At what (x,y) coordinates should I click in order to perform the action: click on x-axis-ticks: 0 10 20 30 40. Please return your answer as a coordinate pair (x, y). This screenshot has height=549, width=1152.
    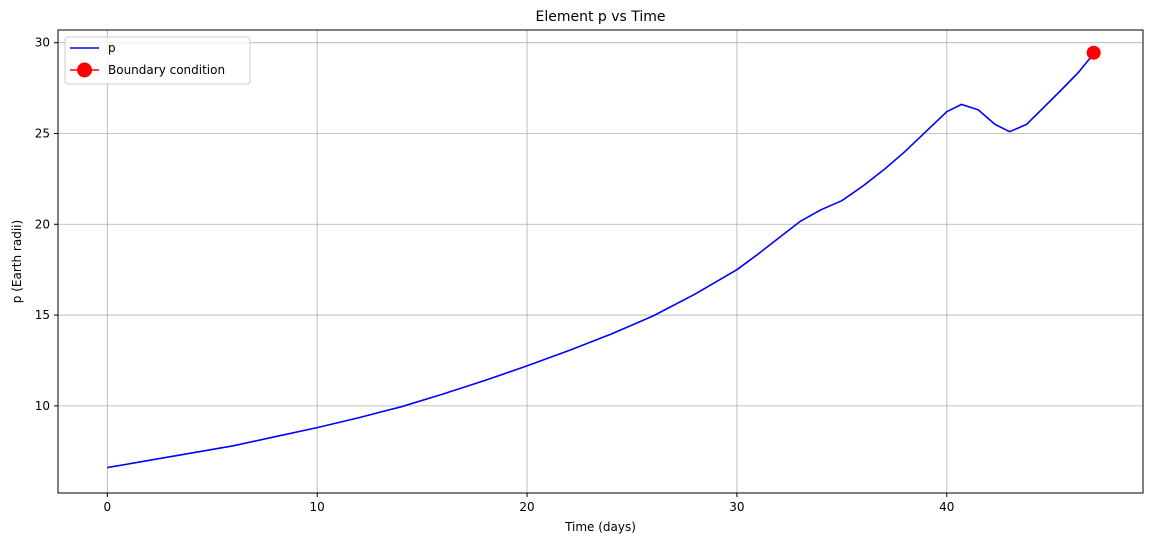
    Looking at the image, I should click on (528, 503).